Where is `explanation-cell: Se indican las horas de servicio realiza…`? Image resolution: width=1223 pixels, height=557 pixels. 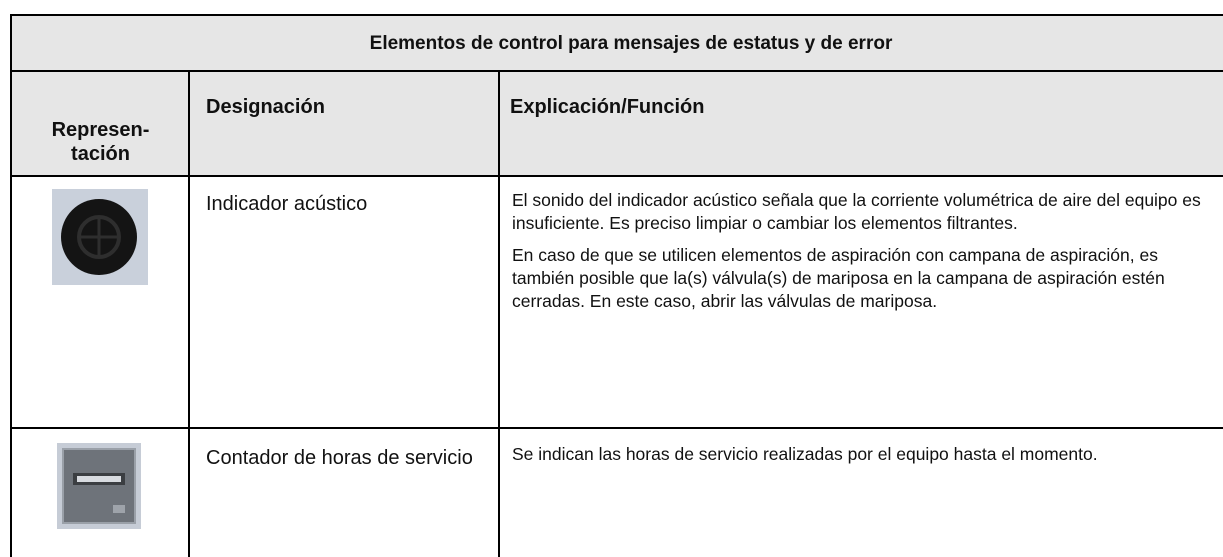 explanation-cell: Se indican las horas de servicio realiza… is located at coordinates (860, 492).